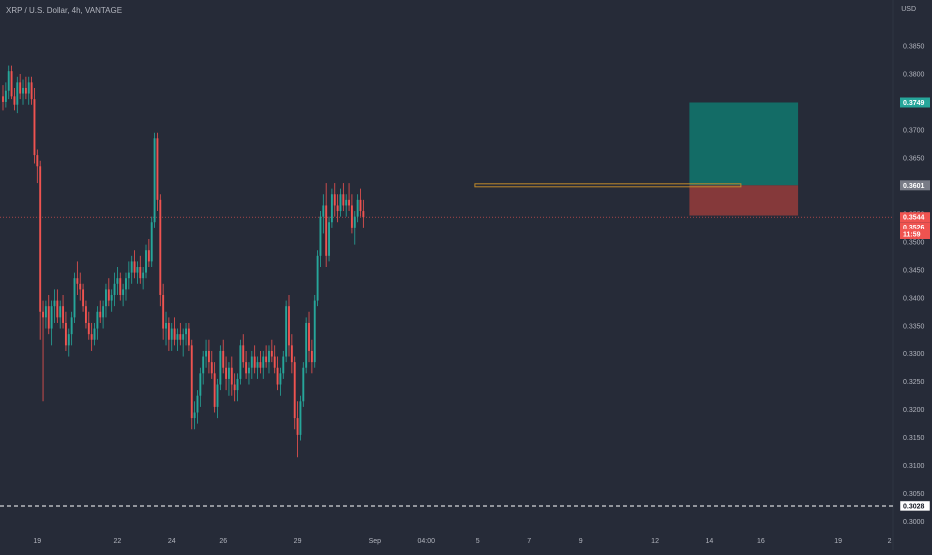 The width and height of the screenshot is (932, 555). What do you see at coordinates (223, 541) in the screenshot?
I see `x-tick-label: 26` at bounding box center [223, 541].